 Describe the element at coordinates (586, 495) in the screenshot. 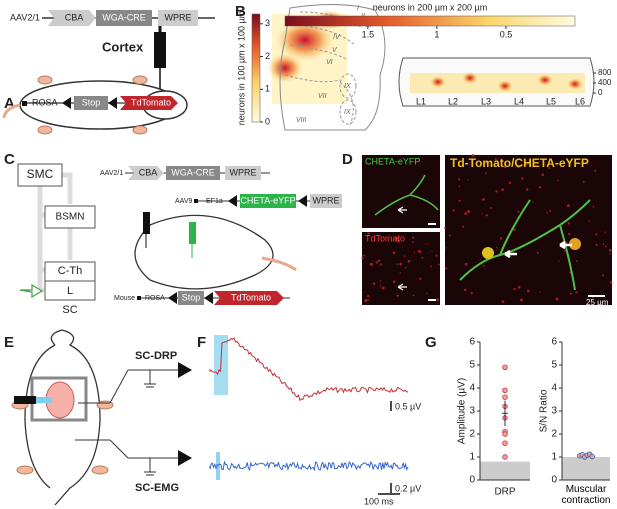

I see `category-text: Muscular contraction` at that location.